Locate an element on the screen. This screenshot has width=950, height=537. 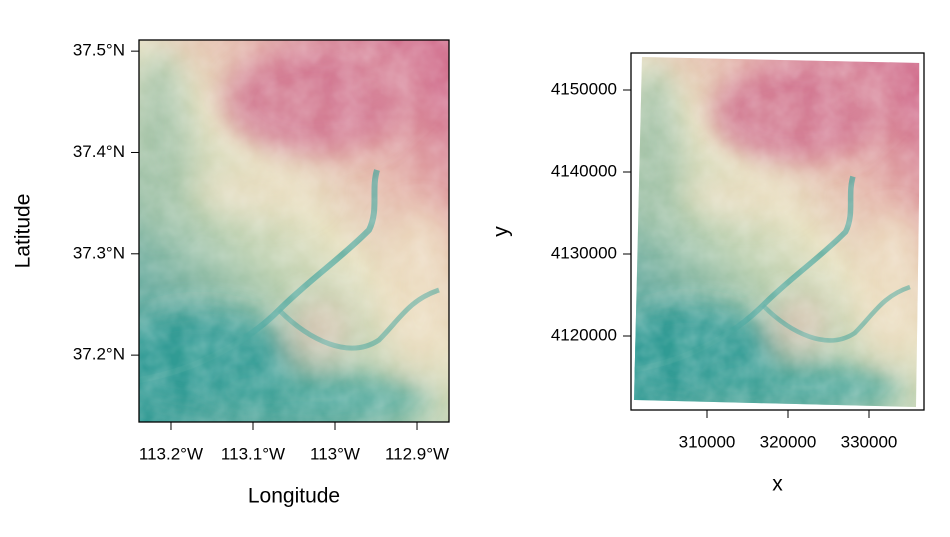
y-tick-label: 37.2°N is located at coordinates (99, 354).